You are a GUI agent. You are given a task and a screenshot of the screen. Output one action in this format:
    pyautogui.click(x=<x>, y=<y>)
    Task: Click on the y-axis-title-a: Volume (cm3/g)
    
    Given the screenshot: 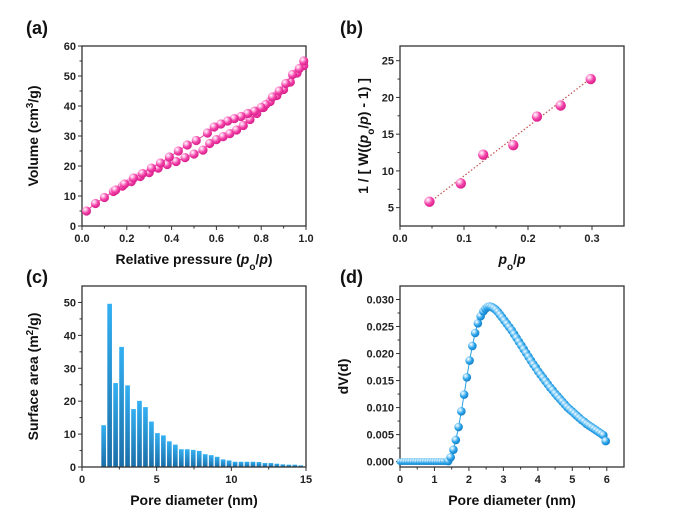 What is the action you would take?
    pyautogui.click(x=33, y=136)
    